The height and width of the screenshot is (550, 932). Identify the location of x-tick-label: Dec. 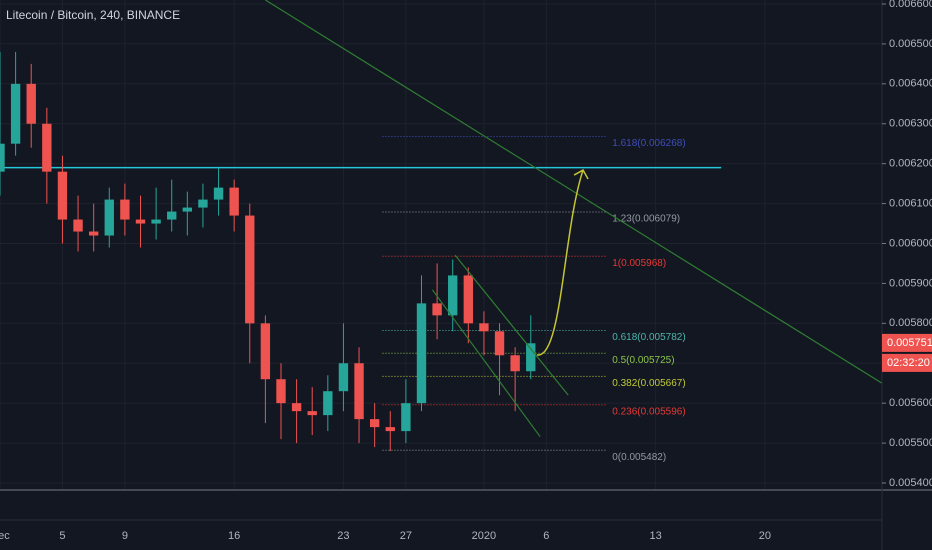
(5, 536).